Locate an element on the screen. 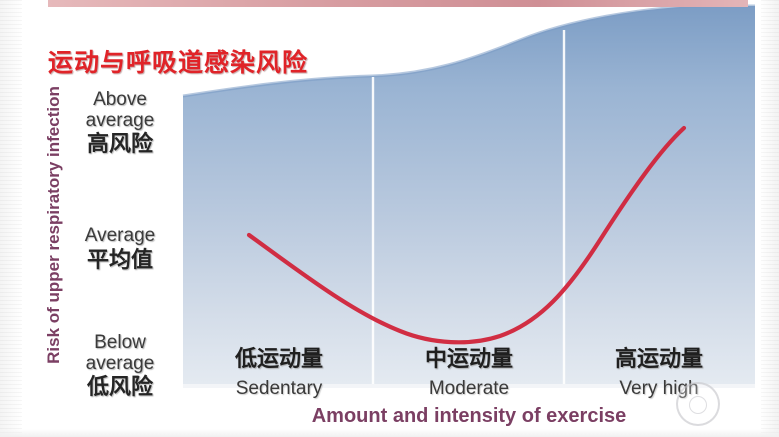 The height and width of the screenshot is (437, 779). x-category-moderate: 中运动量 Moderate is located at coordinates (469, 370).